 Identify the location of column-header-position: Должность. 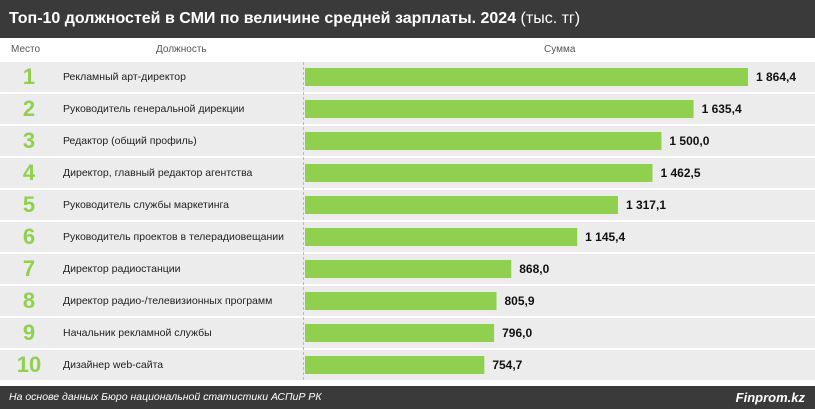
(181, 49).